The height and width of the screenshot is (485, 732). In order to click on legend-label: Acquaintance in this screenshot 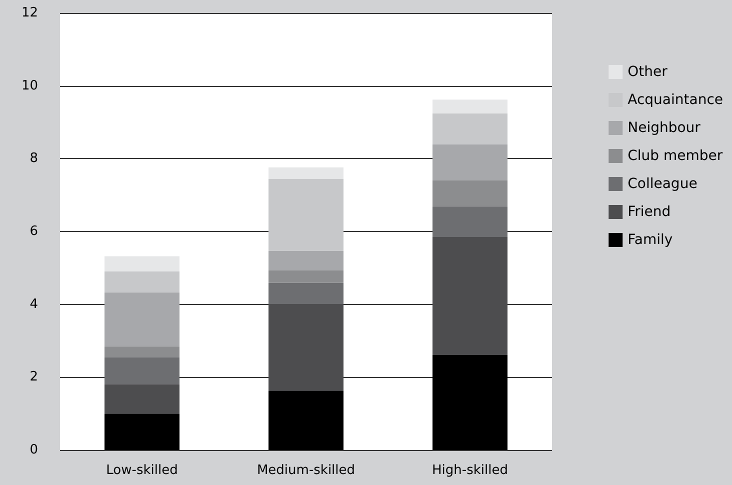, I will do `click(676, 100)`.